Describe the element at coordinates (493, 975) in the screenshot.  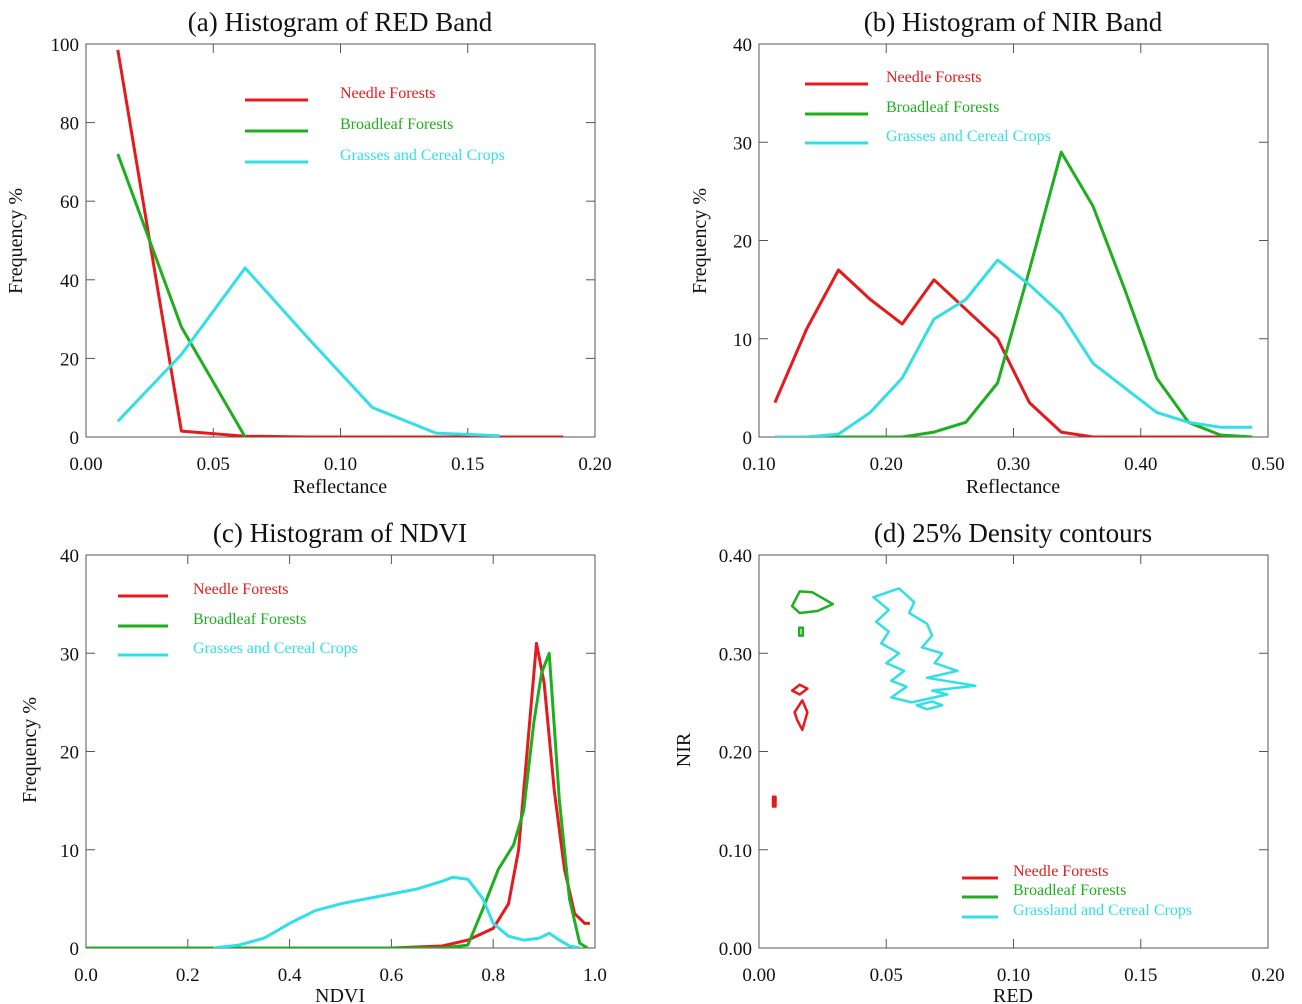
I see `x-tick-label: 0.8` at that location.